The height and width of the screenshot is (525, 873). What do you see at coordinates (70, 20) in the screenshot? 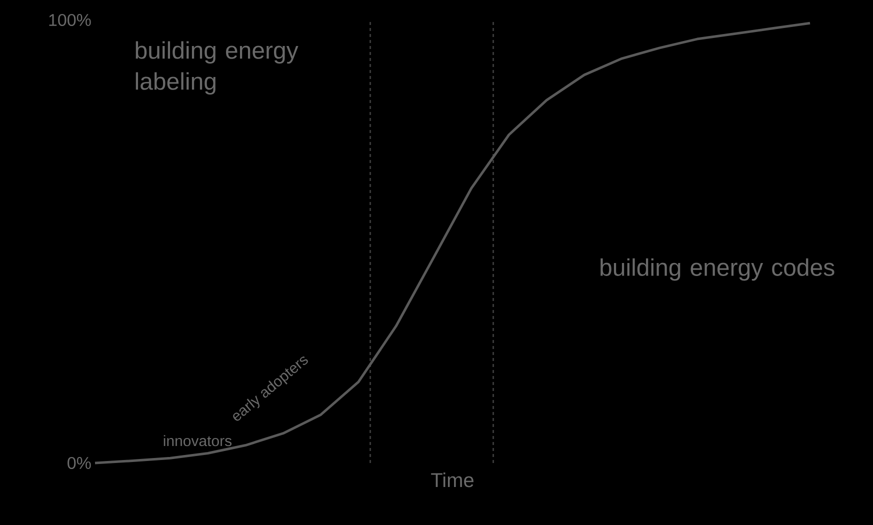
I see `y-tick-label: 100%` at bounding box center [70, 20].